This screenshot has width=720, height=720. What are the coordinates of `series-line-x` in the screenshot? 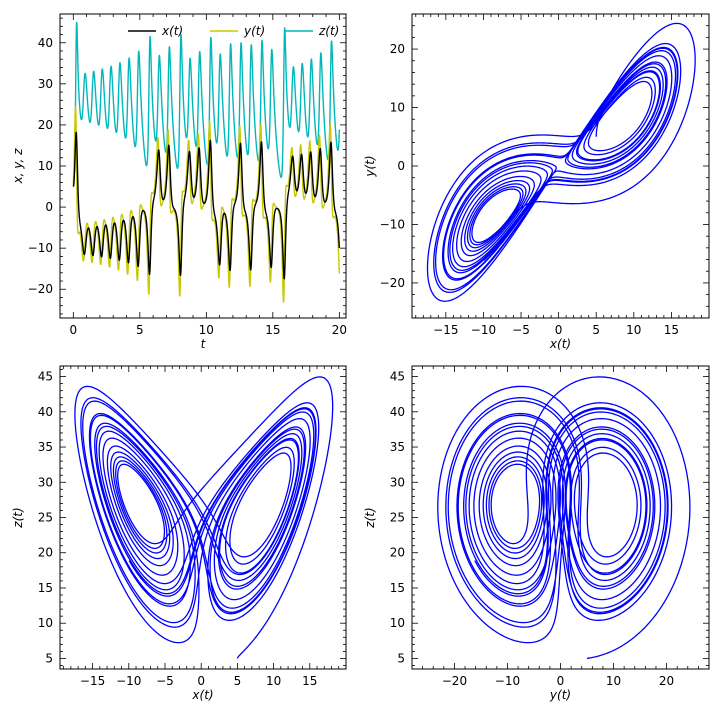 It's located at (206, 205).